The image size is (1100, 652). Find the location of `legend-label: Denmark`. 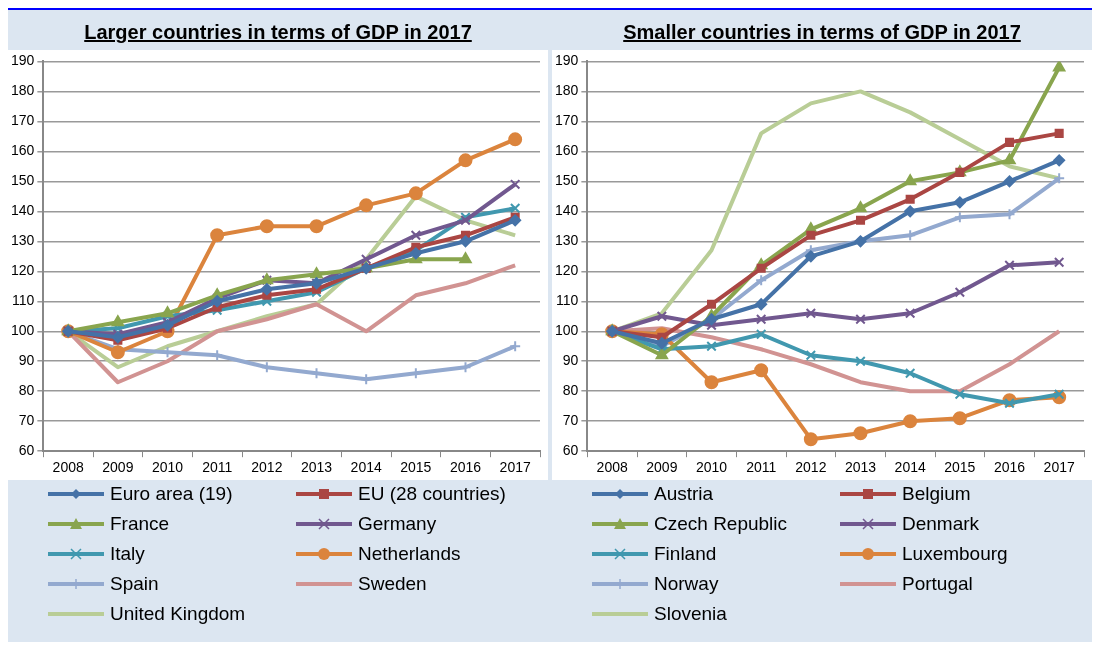

legend-label: Denmark is located at coordinates (941, 524).